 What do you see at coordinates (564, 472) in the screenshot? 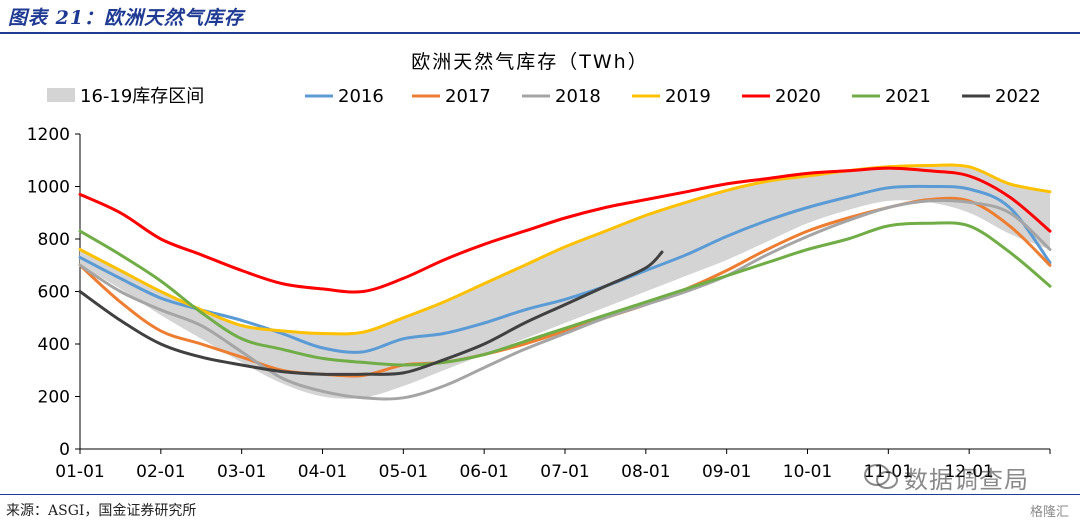
I see `x-tick-label: 07-01` at bounding box center [564, 472].